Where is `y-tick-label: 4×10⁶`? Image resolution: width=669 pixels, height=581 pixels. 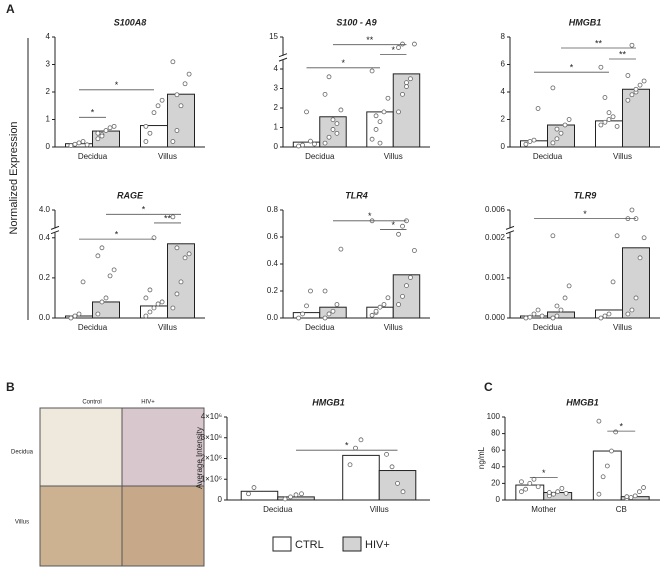
y-tick-label: 4×10⁶ is located at coordinates (211, 416).